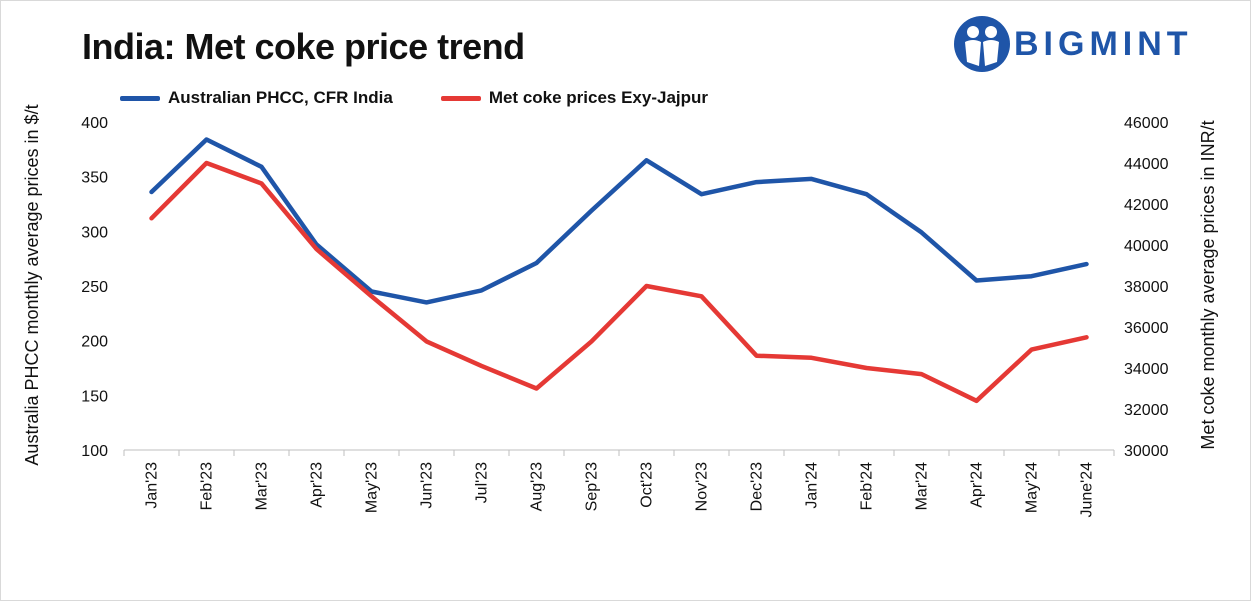 Image resolution: width=1251 pixels, height=601 pixels. Describe the element at coordinates (317, 485) in the screenshot. I see `x-tick-label: Apr'23` at that location.